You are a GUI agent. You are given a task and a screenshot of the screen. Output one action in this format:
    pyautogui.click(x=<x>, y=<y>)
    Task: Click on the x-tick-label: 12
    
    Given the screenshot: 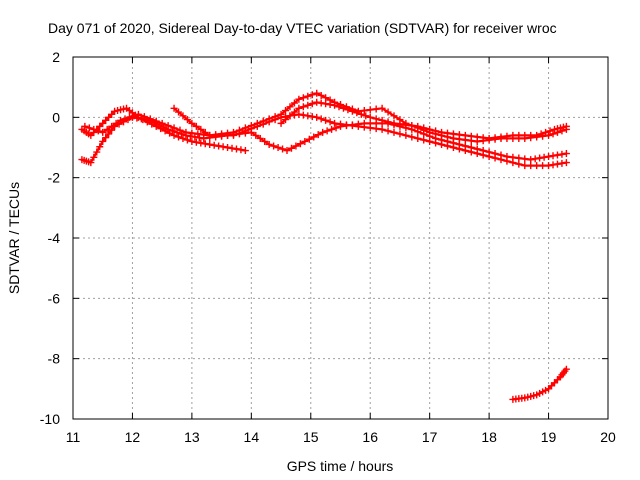 What is the action you would take?
    pyautogui.click(x=133, y=437)
    